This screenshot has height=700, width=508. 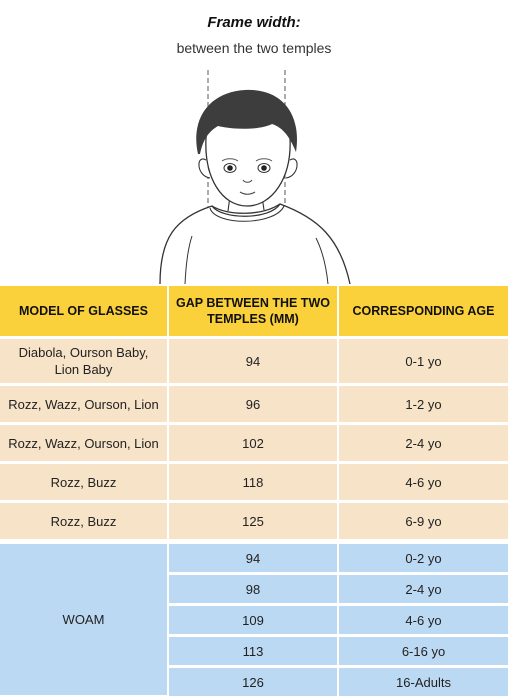 I want to click on page-title: Frame width:, so click(x=254, y=22).